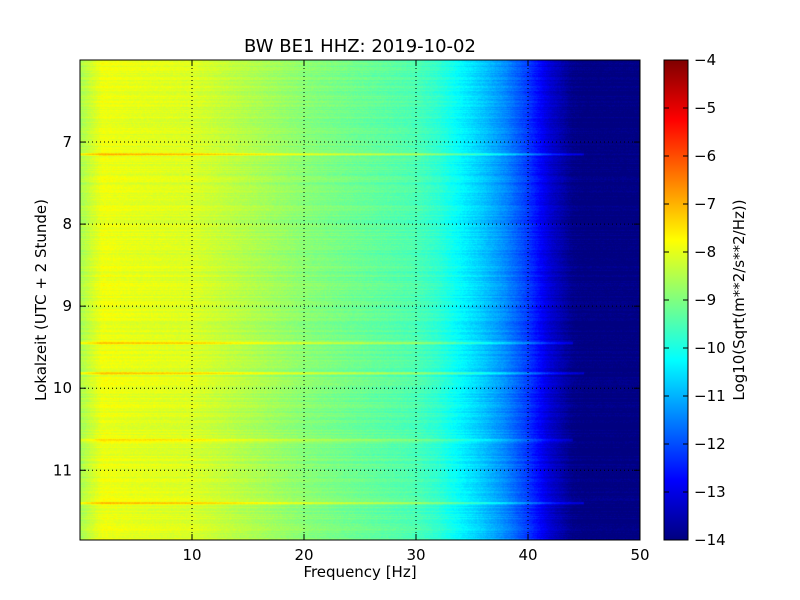  What do you see at coordinates (527, 555) in the screenshot?
I see `x-tick-label: 40` at bounding box center [527, 555].